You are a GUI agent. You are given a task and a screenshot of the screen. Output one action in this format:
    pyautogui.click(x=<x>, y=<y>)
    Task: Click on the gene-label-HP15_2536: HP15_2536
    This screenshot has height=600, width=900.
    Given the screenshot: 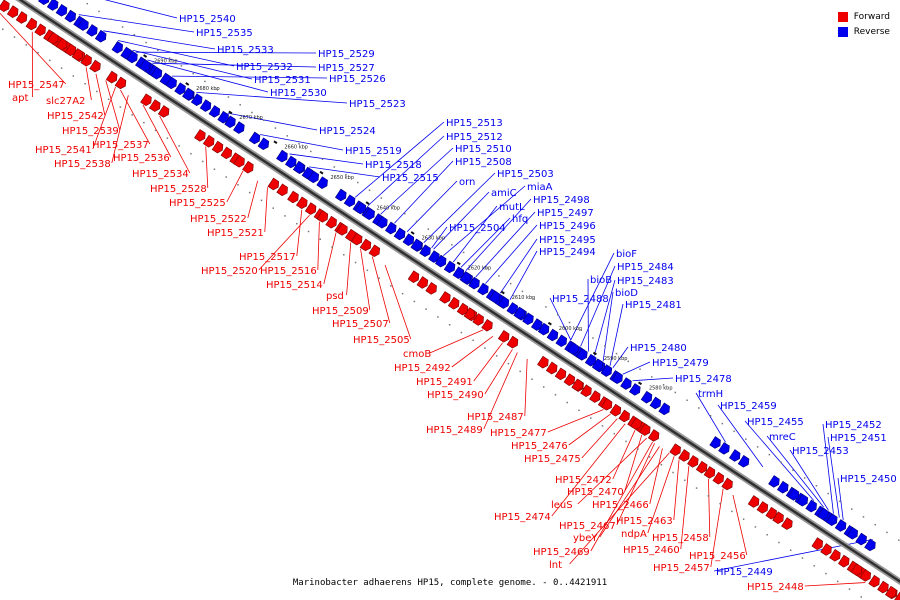 What is the action you would take?
    pyautogui.click(x=141, y=158)
    